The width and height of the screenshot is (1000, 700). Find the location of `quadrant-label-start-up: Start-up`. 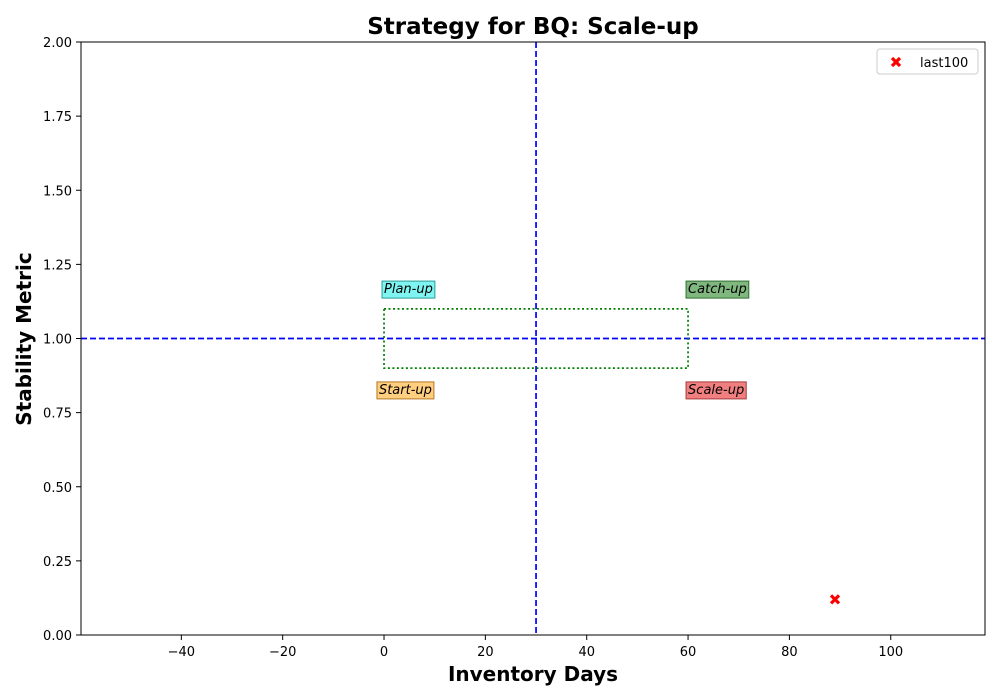

quadrant-label-start-up: Start-up is located at coordinates (405, 390).